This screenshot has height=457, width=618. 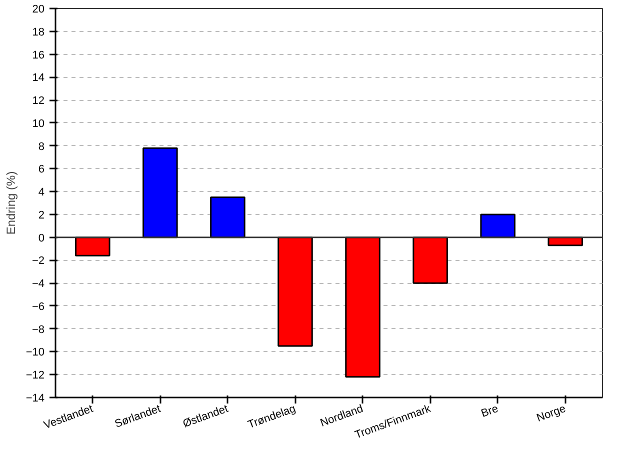 I want to click on y-tick-label: −14, so click(x=35, y=398).